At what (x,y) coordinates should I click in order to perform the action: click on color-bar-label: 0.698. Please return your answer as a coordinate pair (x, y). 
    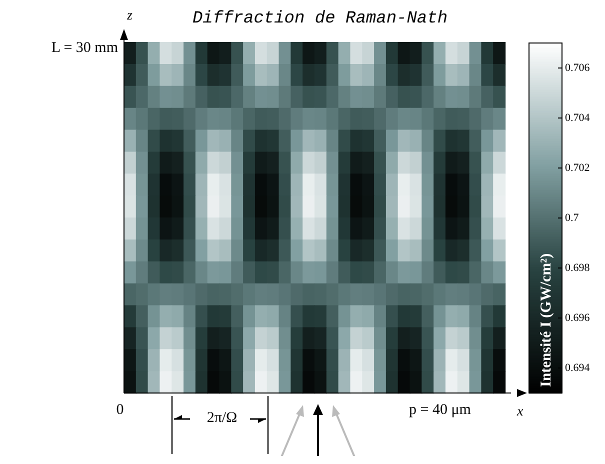
    Looking at the image, I should click on (577, 268).